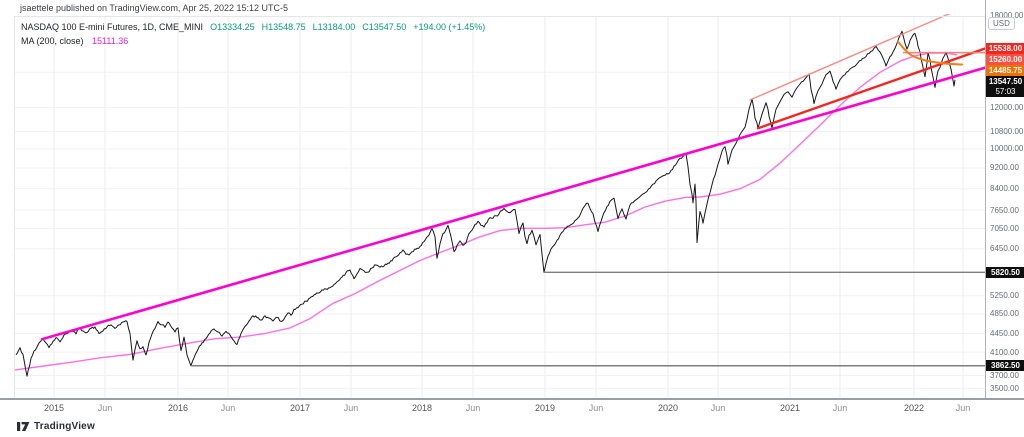  I want to click on price-tick-label: 8400.00, so click(1004, 189).